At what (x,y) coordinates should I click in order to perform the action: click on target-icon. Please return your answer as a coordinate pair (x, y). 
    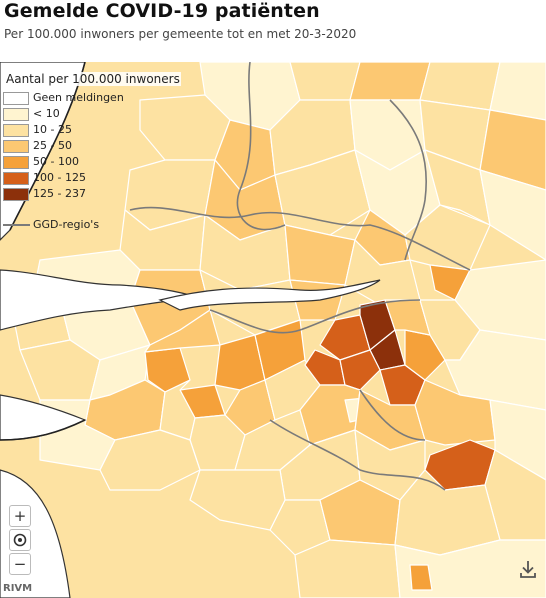
    Looking at the image, I should click on (20, 540).